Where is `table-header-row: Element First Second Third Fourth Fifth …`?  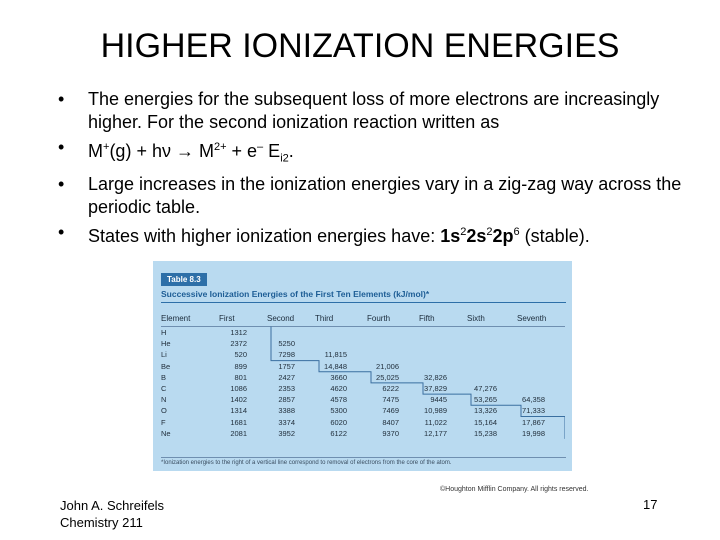 table-header-row: Element First Second Third Fourth Fifth … is located at coordinates (363, 320).